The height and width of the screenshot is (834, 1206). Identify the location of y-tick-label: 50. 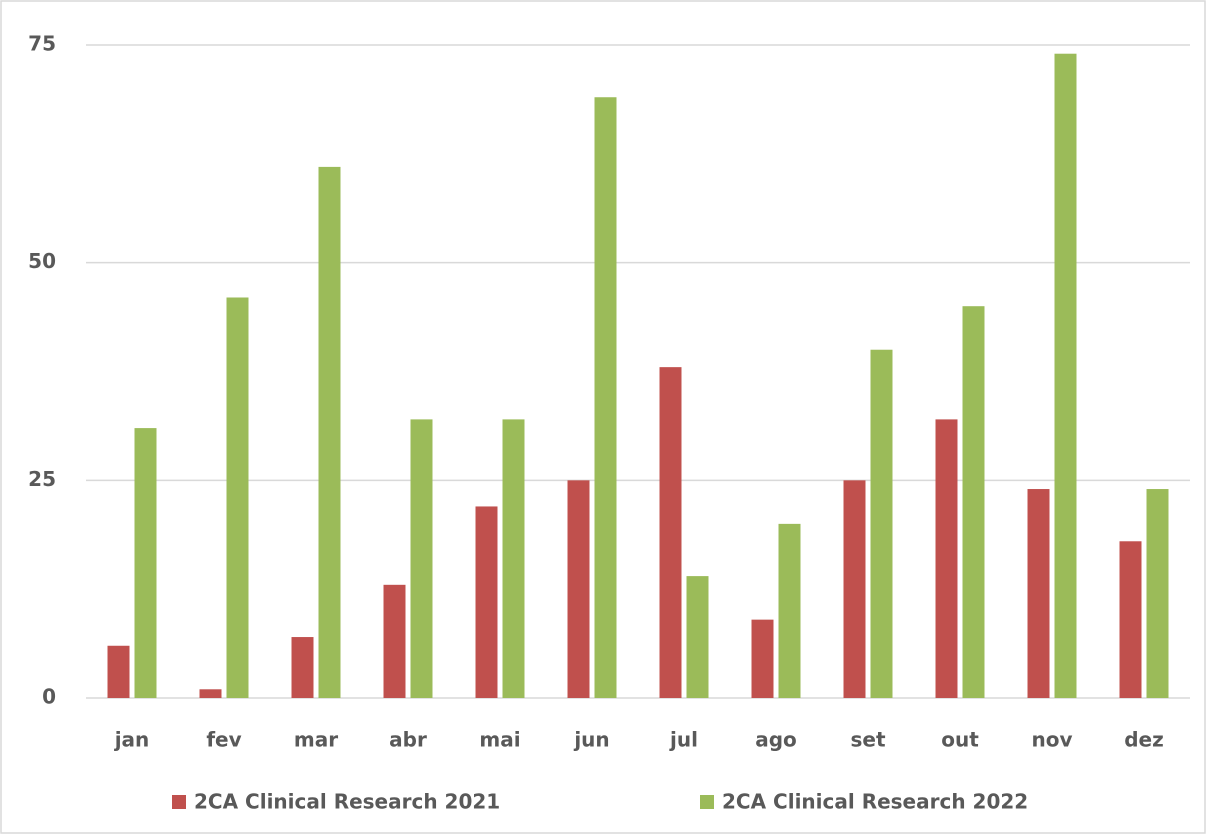
(42, 261).